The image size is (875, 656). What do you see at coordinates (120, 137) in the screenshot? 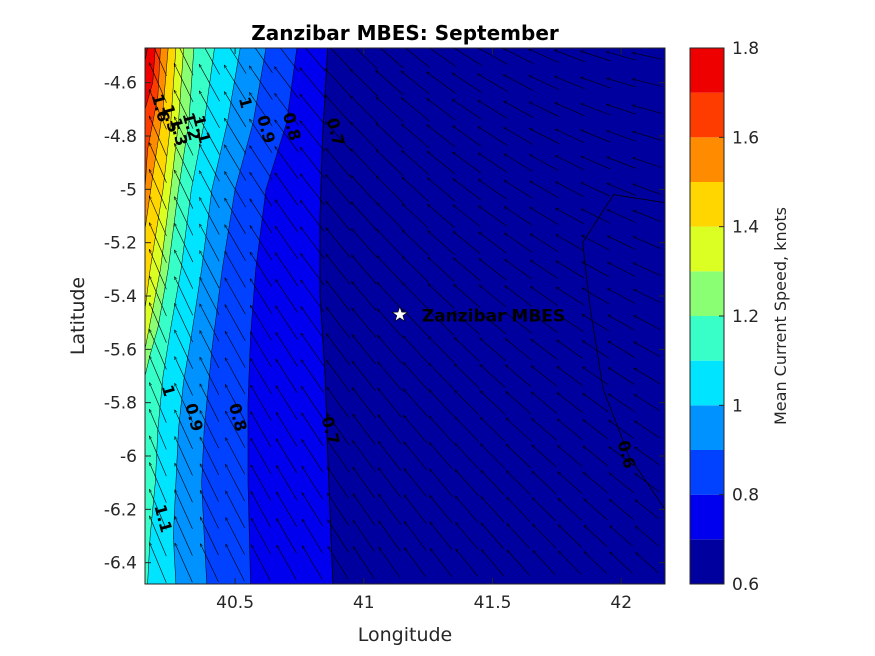
I see `y-tick-label: -4.8` at bounding box center [120, 137].